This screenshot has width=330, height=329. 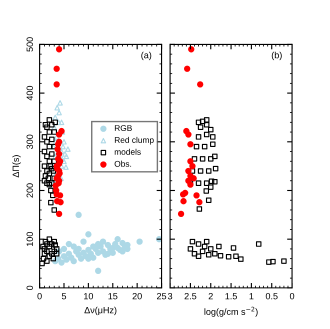 What do you see at coordinates (252, 296) in the screenshot?
I see `x-tick-label: 1` at bounding box center [252, 296].